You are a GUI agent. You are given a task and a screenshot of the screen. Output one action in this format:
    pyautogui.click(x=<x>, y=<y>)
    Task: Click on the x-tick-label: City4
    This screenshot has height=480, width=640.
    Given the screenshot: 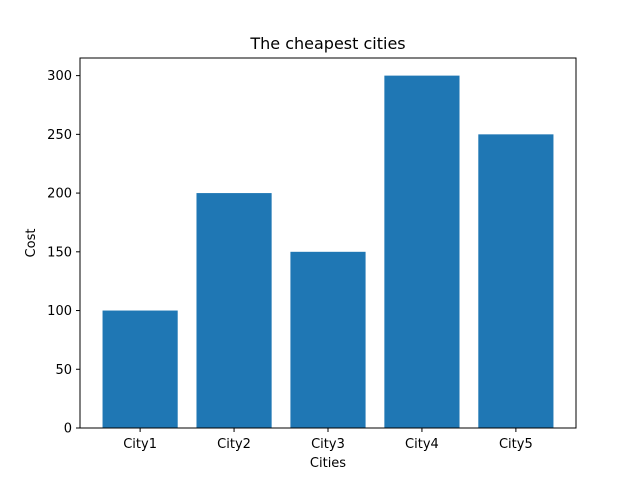 What is the action you would take?
    pyautogui.click(x=422, y=444)
    